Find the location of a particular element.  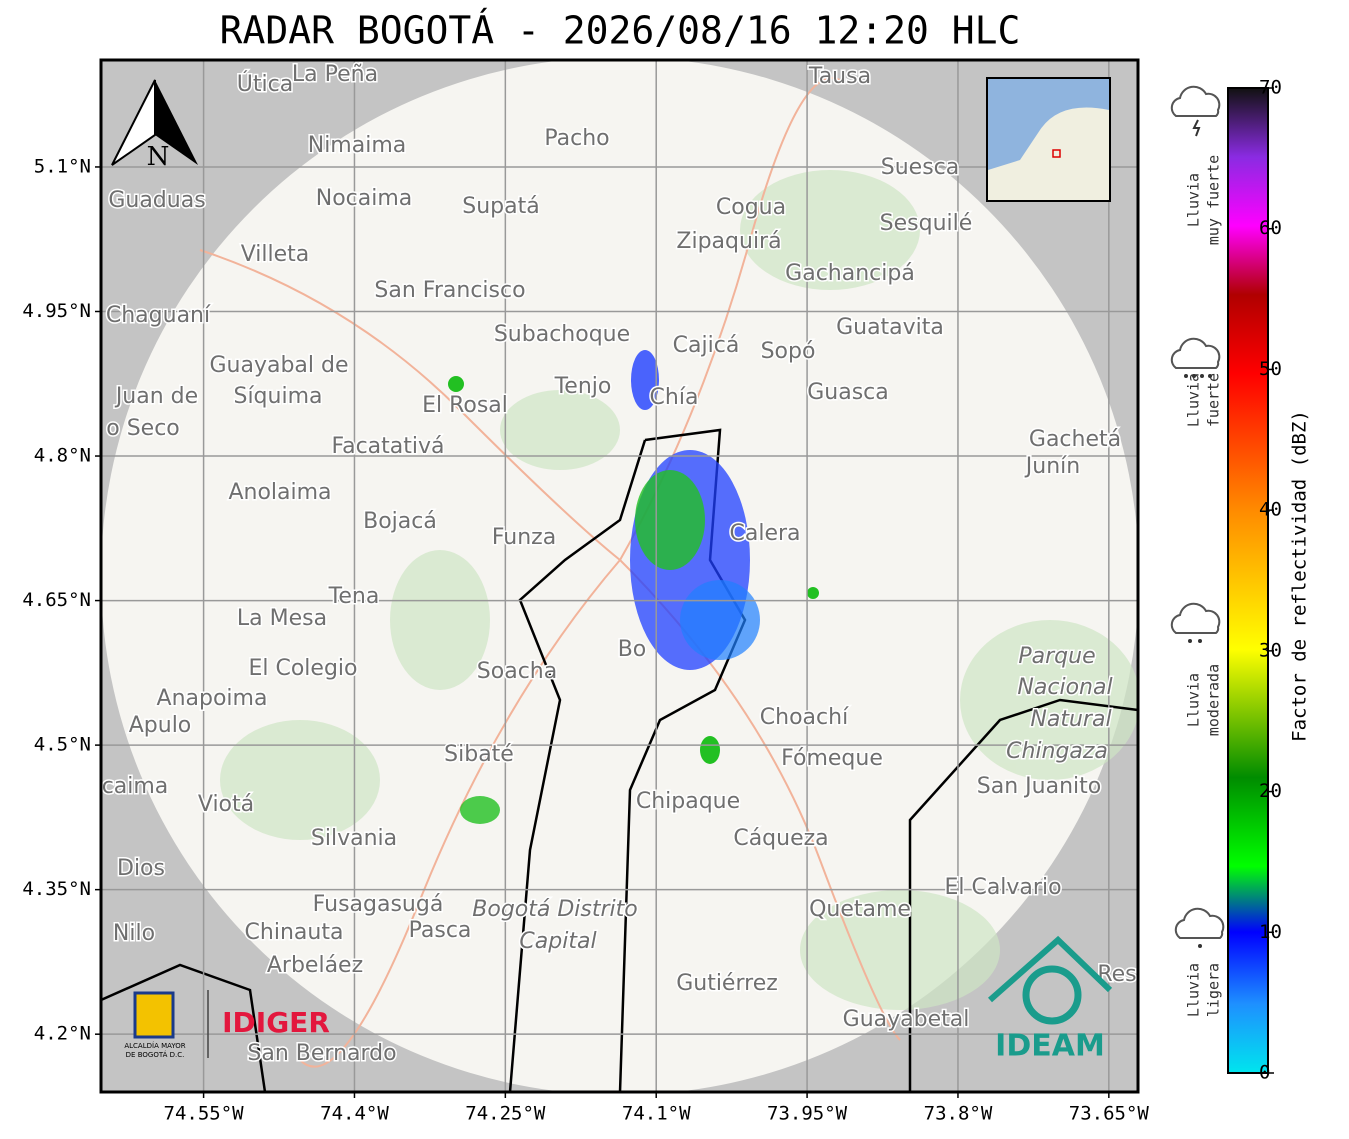

place-label: Quetame is located at coordinates (860, 909).